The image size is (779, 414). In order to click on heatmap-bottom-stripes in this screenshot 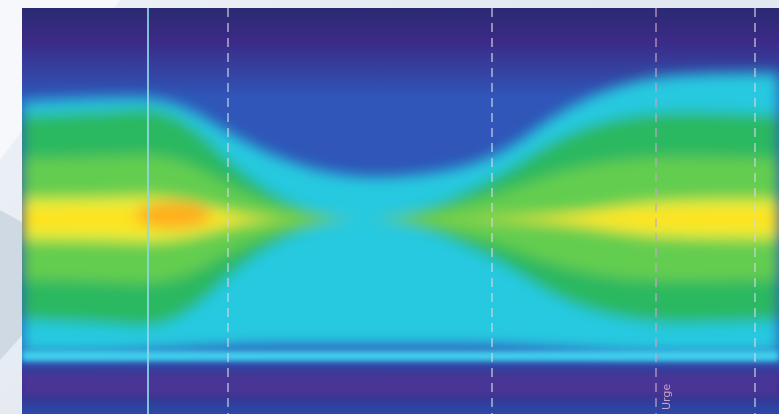, I will do `click(400, 373)`.